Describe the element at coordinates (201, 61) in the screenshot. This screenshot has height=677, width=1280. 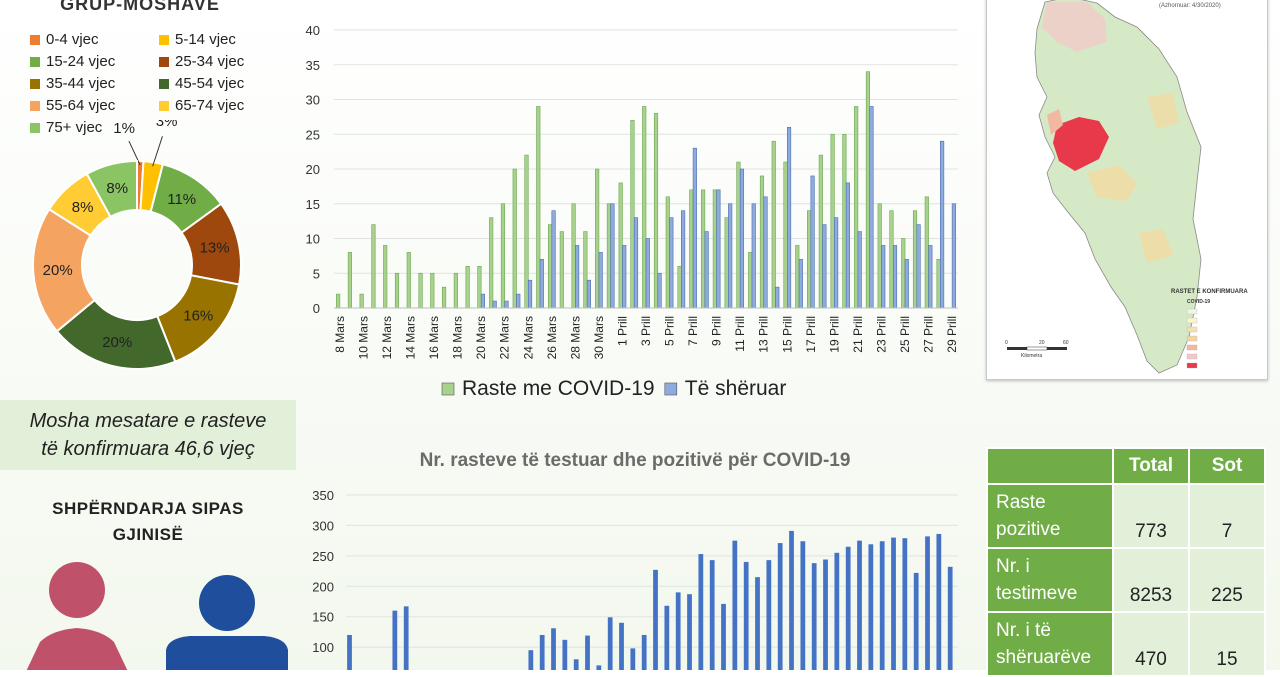
I see `age-legend-item: 25-34 vjec` at that location.